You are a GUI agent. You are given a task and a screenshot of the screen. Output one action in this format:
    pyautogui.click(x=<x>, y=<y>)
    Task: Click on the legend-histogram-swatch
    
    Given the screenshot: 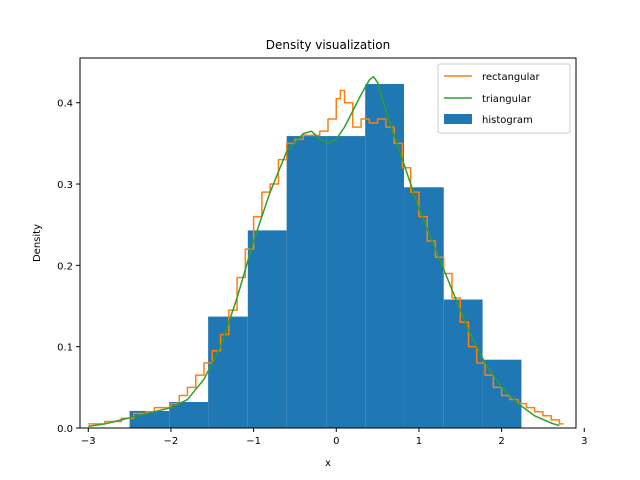 What is the action you would take?
    pyautogui.click(x=458, y=119)
    